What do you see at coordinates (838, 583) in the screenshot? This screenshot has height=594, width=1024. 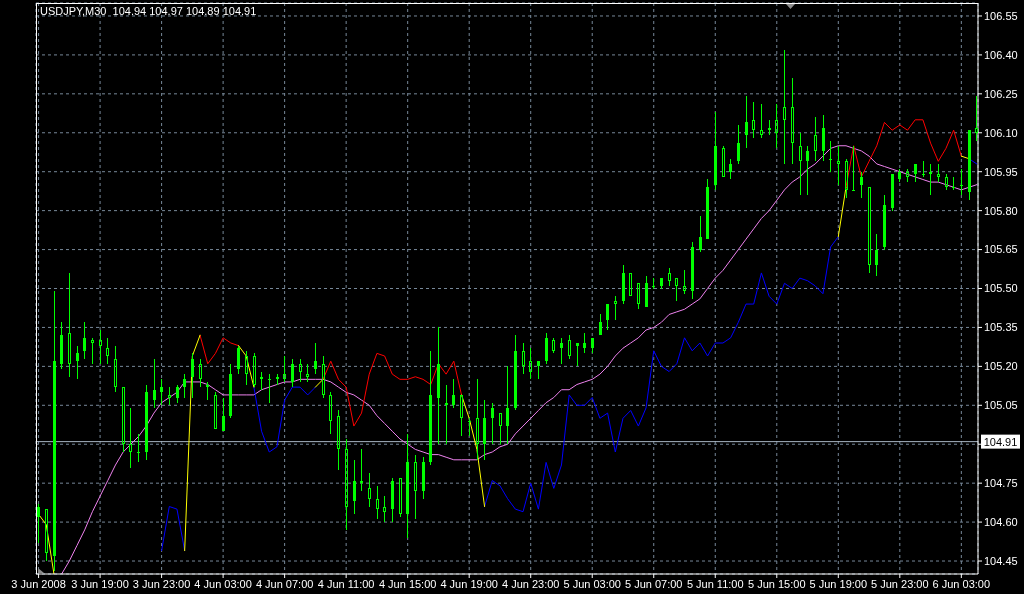 I see `x-tick-label: 5 Jun 19:00` at bounding box center [838, 583].